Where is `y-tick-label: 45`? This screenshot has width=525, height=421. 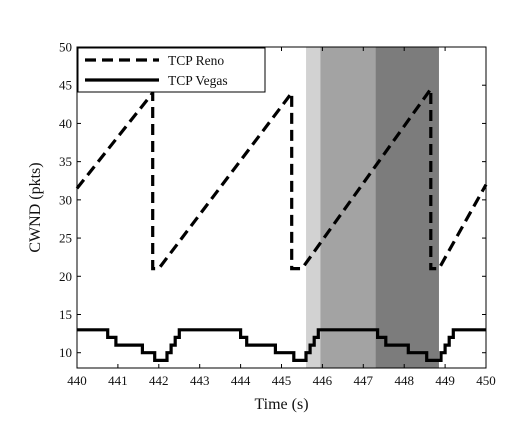 y-tick-label: 45 is located at coordinates (65, 85).